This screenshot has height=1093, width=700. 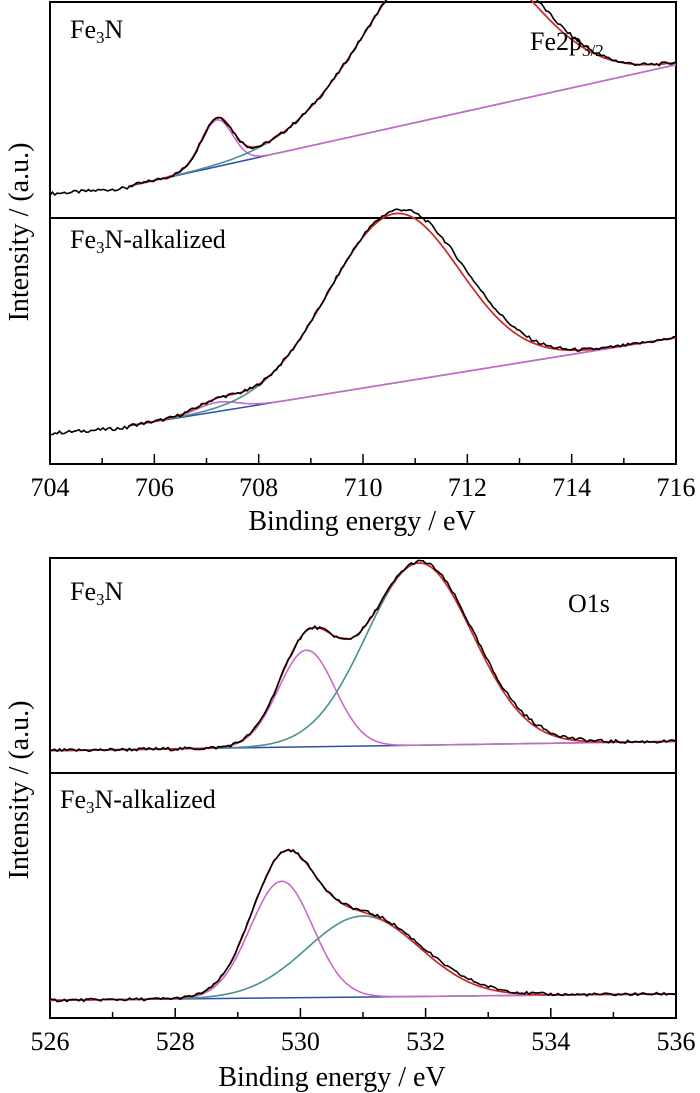 What do you see at coordinates (138, 801) in the screenshot?
I see `o1s-sample-label-bottom: Fe3N-alkalized` at bounding box center [138, 801].